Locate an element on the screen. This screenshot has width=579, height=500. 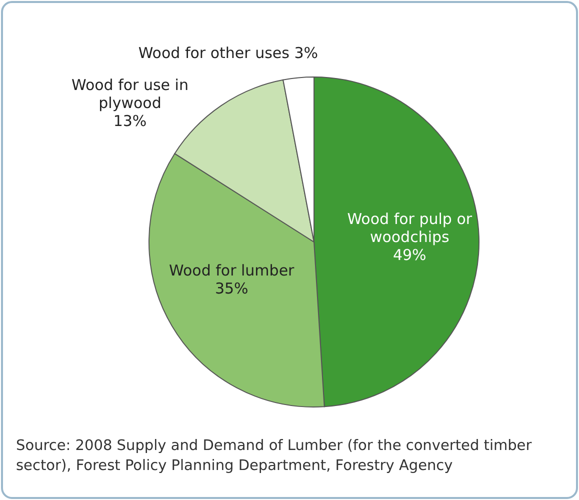
slice-label: Wood for lumber is located at coordinates (232, 271).